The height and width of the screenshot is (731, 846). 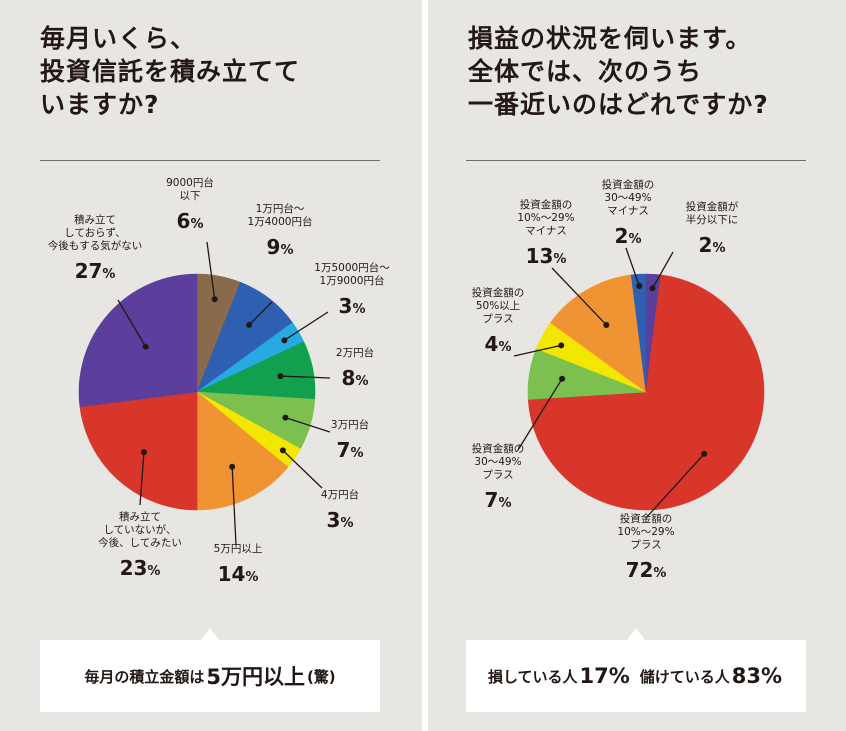 I want to click on left-callout-emphasis: 5万円以上, so click(x=255, y=677).